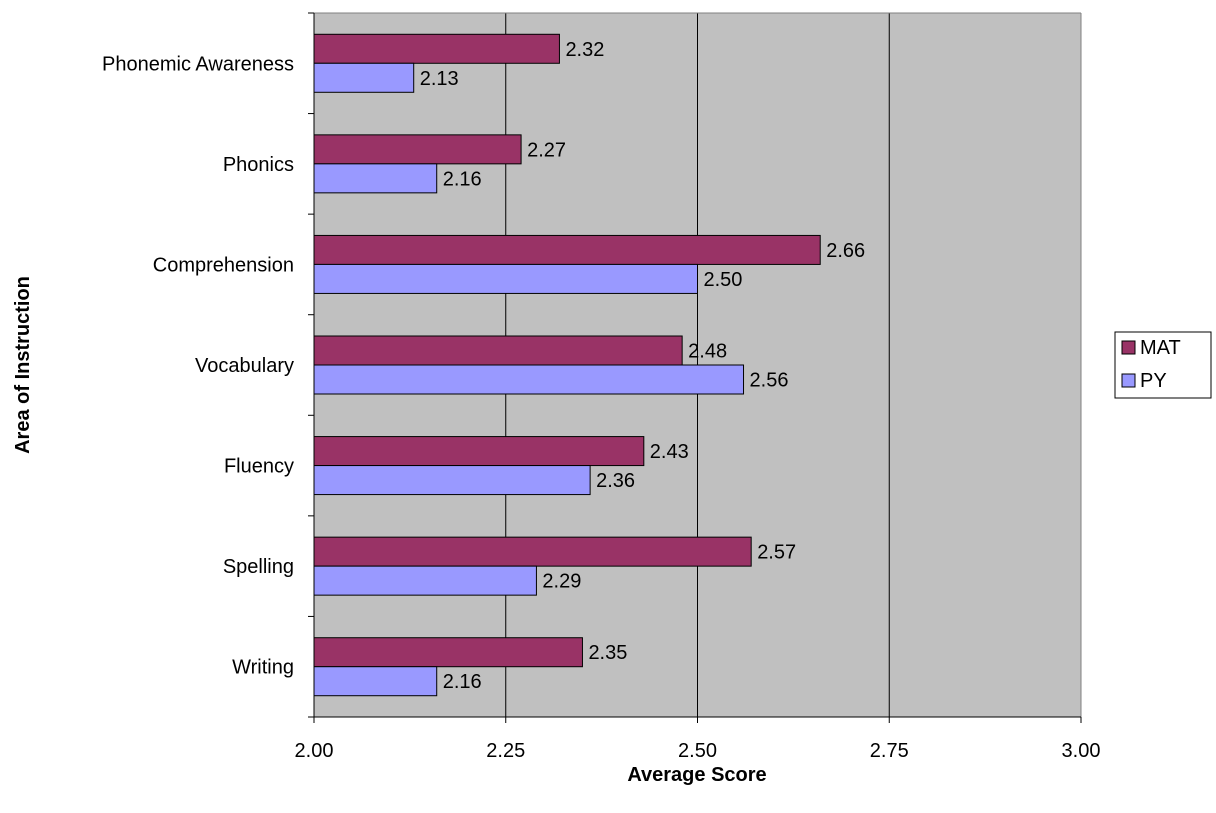 This screenshot has height=813, width=1216. What do you see at coordinates (845, 251) in the screenshot?
I see `data-label-mat: 2.66` at bounding box center [845, 251].